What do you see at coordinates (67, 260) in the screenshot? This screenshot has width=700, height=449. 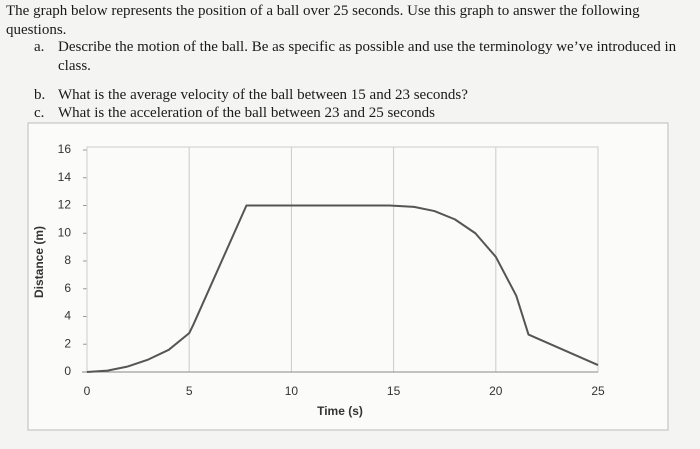 I see `y-tick-label: 8` at bounding box center [67, 260].